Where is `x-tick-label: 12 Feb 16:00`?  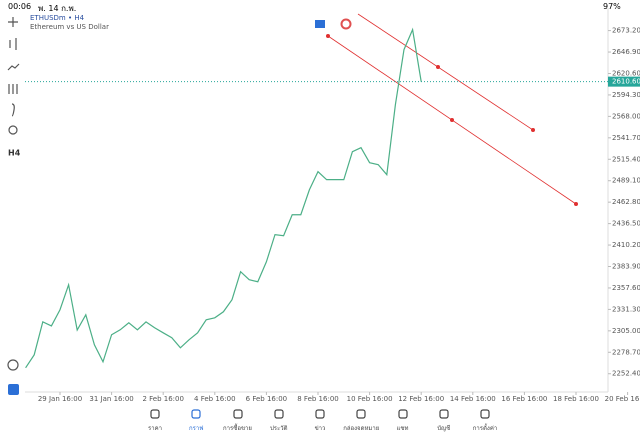
x-tick-label: 12 Feb 16:00 is located at coordinates (421, 399).